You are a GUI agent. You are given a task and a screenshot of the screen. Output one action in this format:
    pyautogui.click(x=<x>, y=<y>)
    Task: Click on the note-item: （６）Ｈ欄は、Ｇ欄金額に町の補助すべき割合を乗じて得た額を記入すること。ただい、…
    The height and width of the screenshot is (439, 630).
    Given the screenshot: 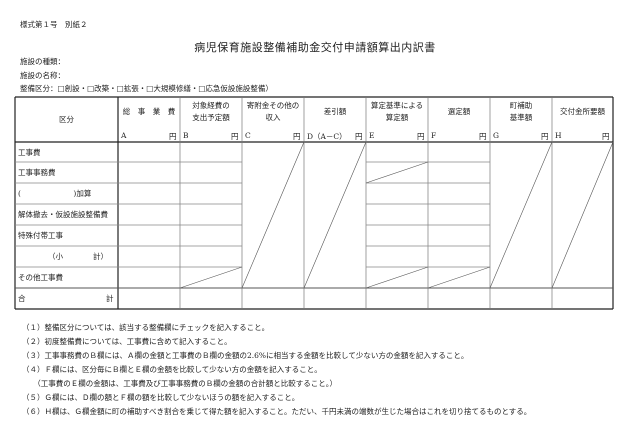 What is the action you would take?
    pyautogui.click(x=277, y=411)
    